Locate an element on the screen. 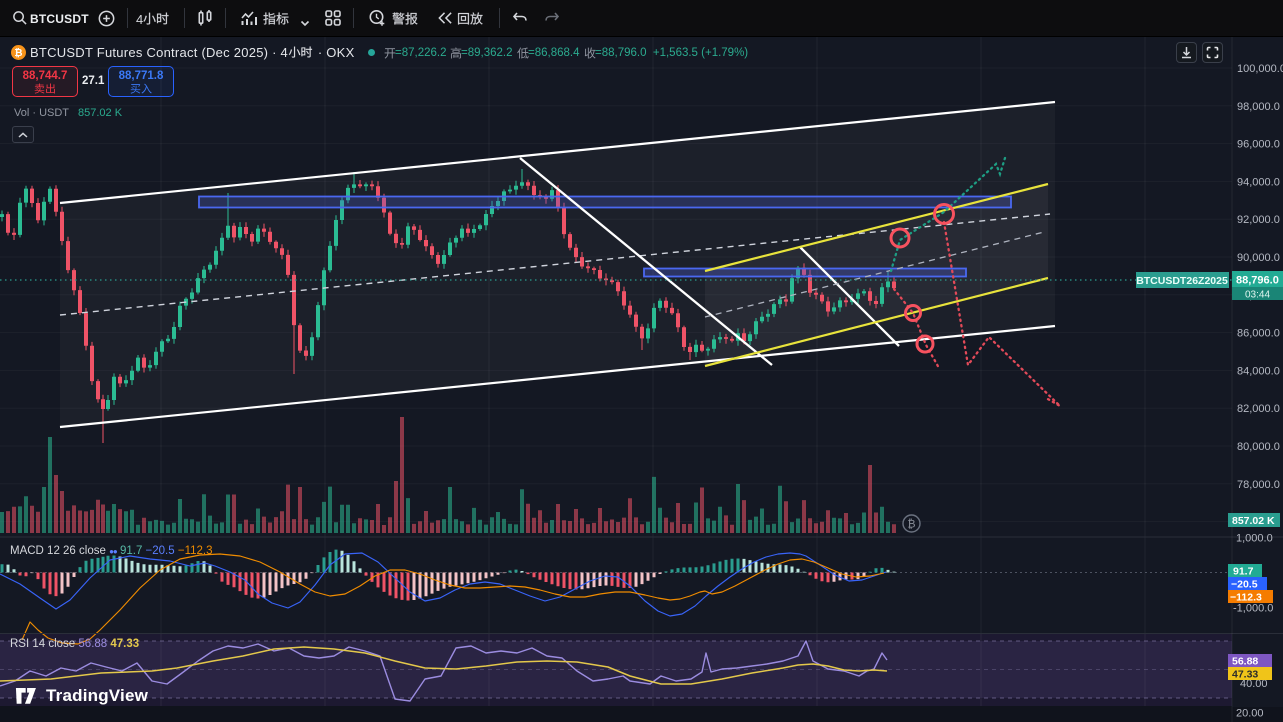  svg-text: 92,000.0 is located at coordinates (1258, 220).